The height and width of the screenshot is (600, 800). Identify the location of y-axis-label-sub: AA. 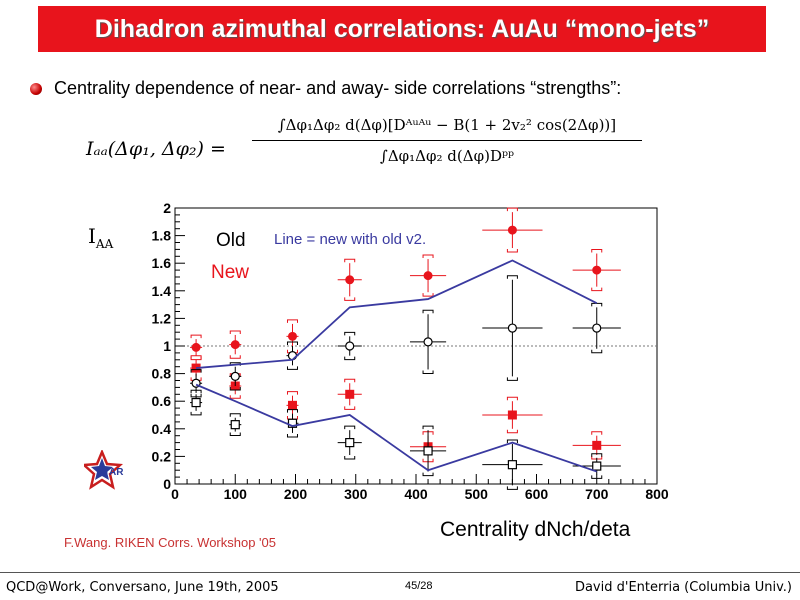
(104, 244).